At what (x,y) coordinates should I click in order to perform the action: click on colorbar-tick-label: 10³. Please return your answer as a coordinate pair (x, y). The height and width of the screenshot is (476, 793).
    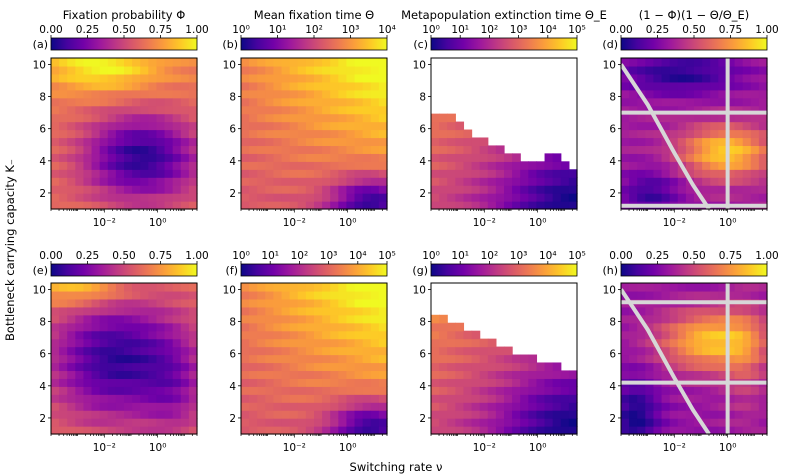
    Looking at the image, I should click on (519, 256).